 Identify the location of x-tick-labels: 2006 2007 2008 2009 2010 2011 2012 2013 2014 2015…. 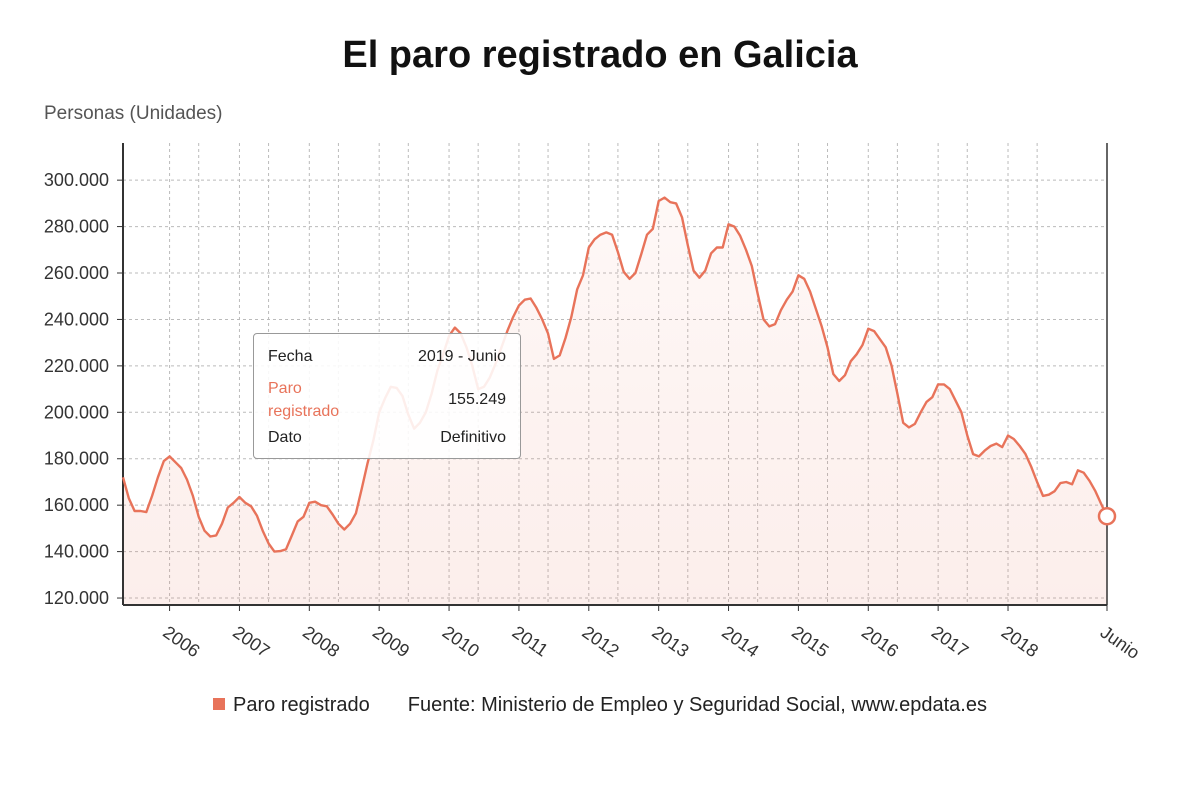
(651, 642).